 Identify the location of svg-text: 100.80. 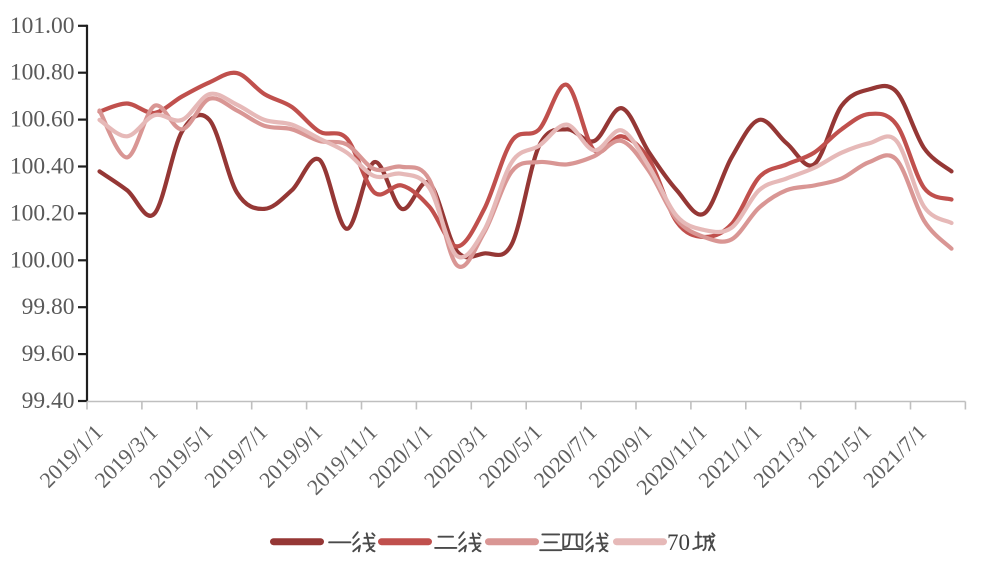
(42, 73).